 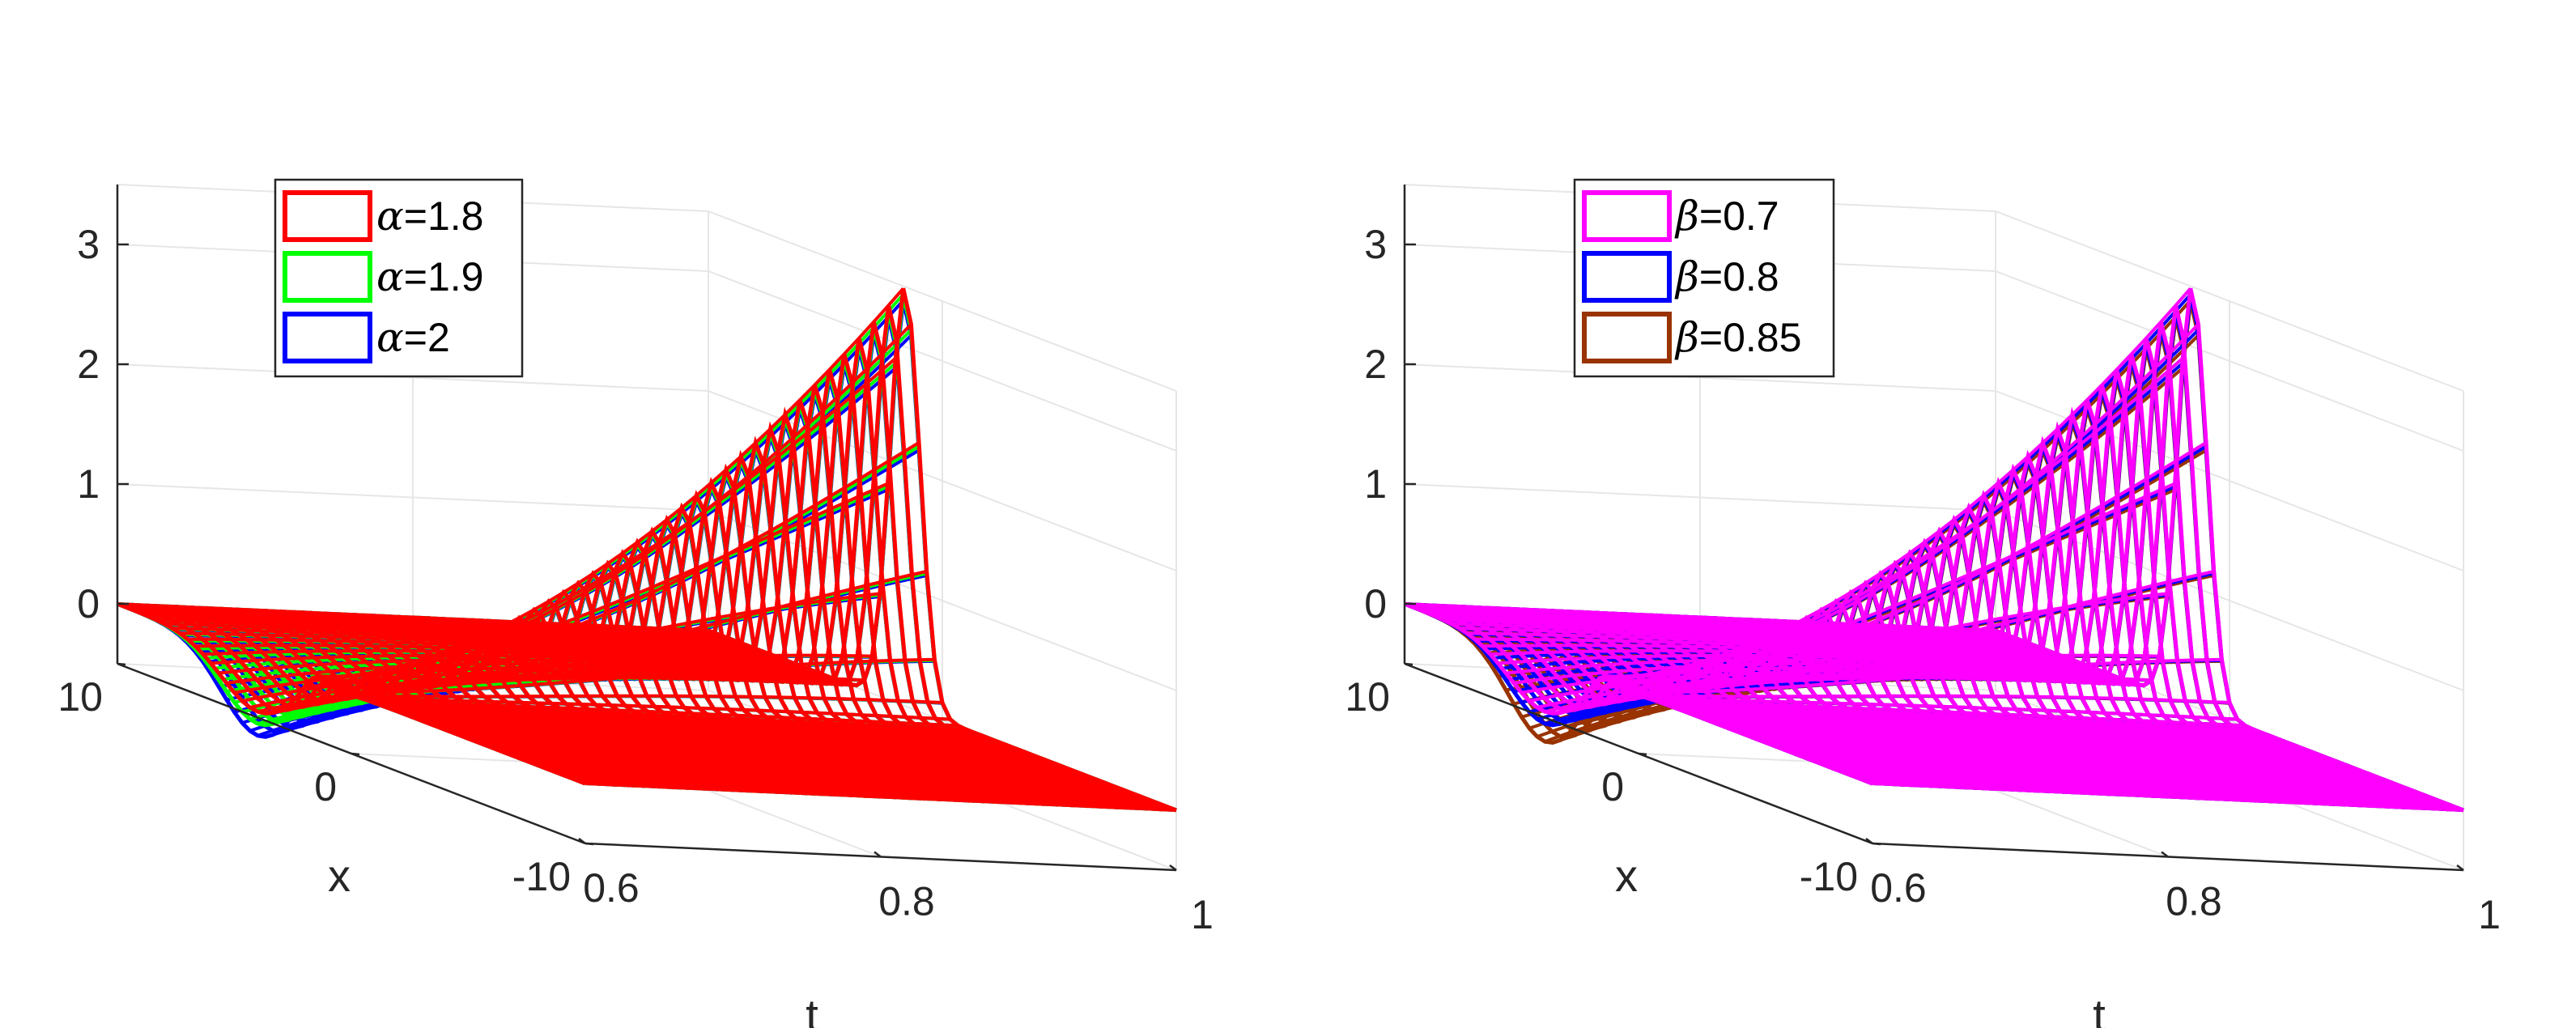 I want to click on legend-entry-label: β=0.7, so click(x=1726, y=216).